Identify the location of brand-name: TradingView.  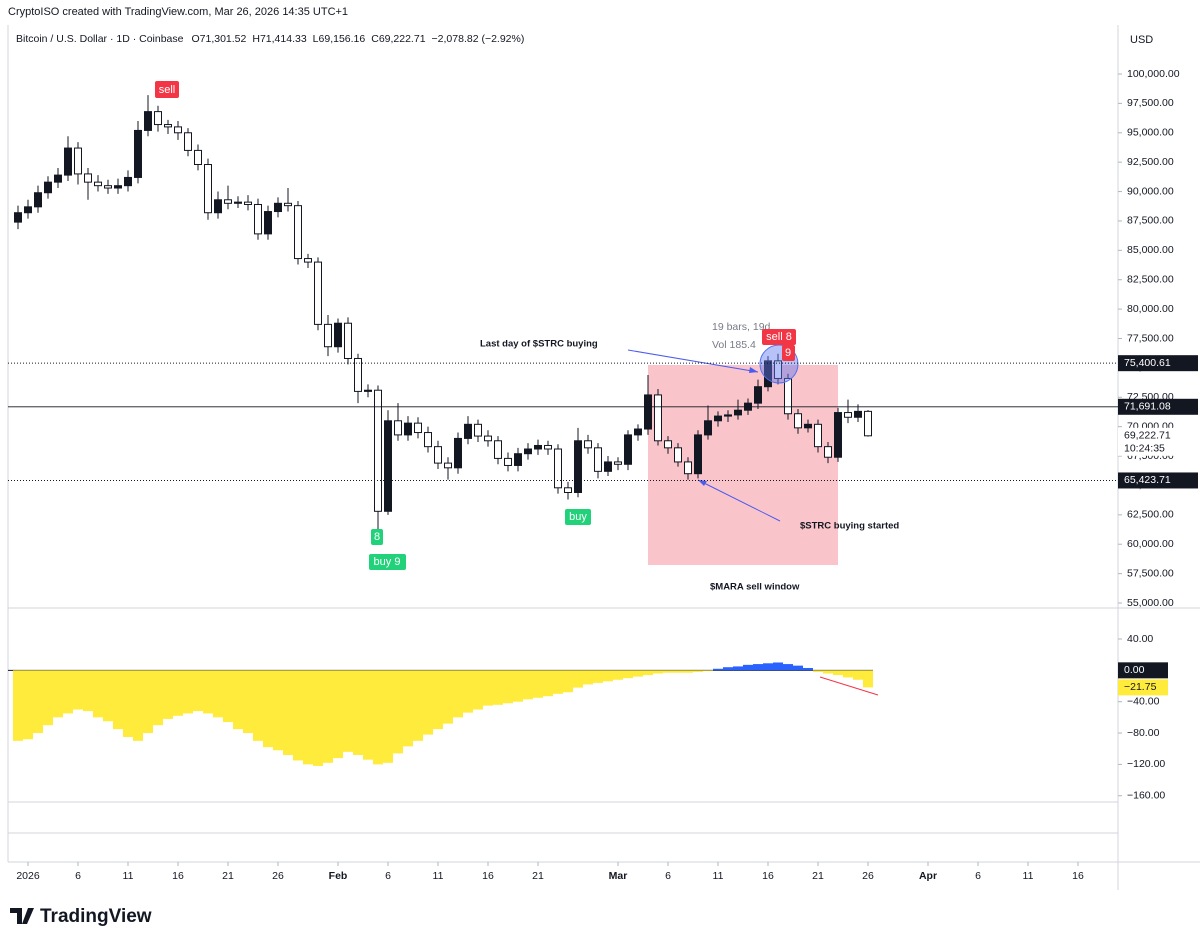
(96, 916).